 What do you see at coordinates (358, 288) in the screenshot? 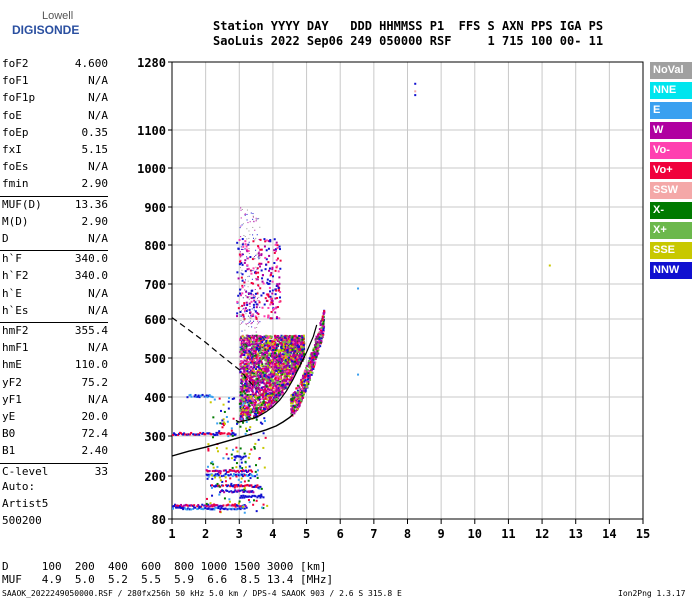
I see `isolated-echo` at bounding box center [358, 288].